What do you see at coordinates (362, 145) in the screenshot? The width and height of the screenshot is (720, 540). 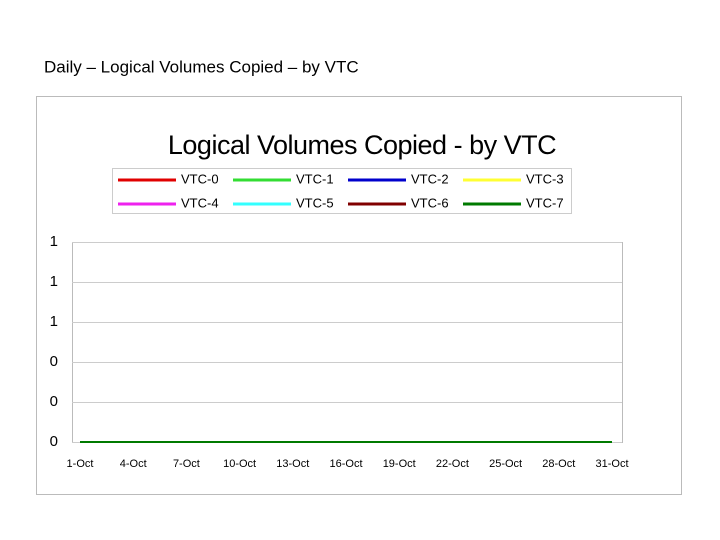 I see `chart-title: Logical Volumes Copied - by VTC` at bounding box center [362, 145].